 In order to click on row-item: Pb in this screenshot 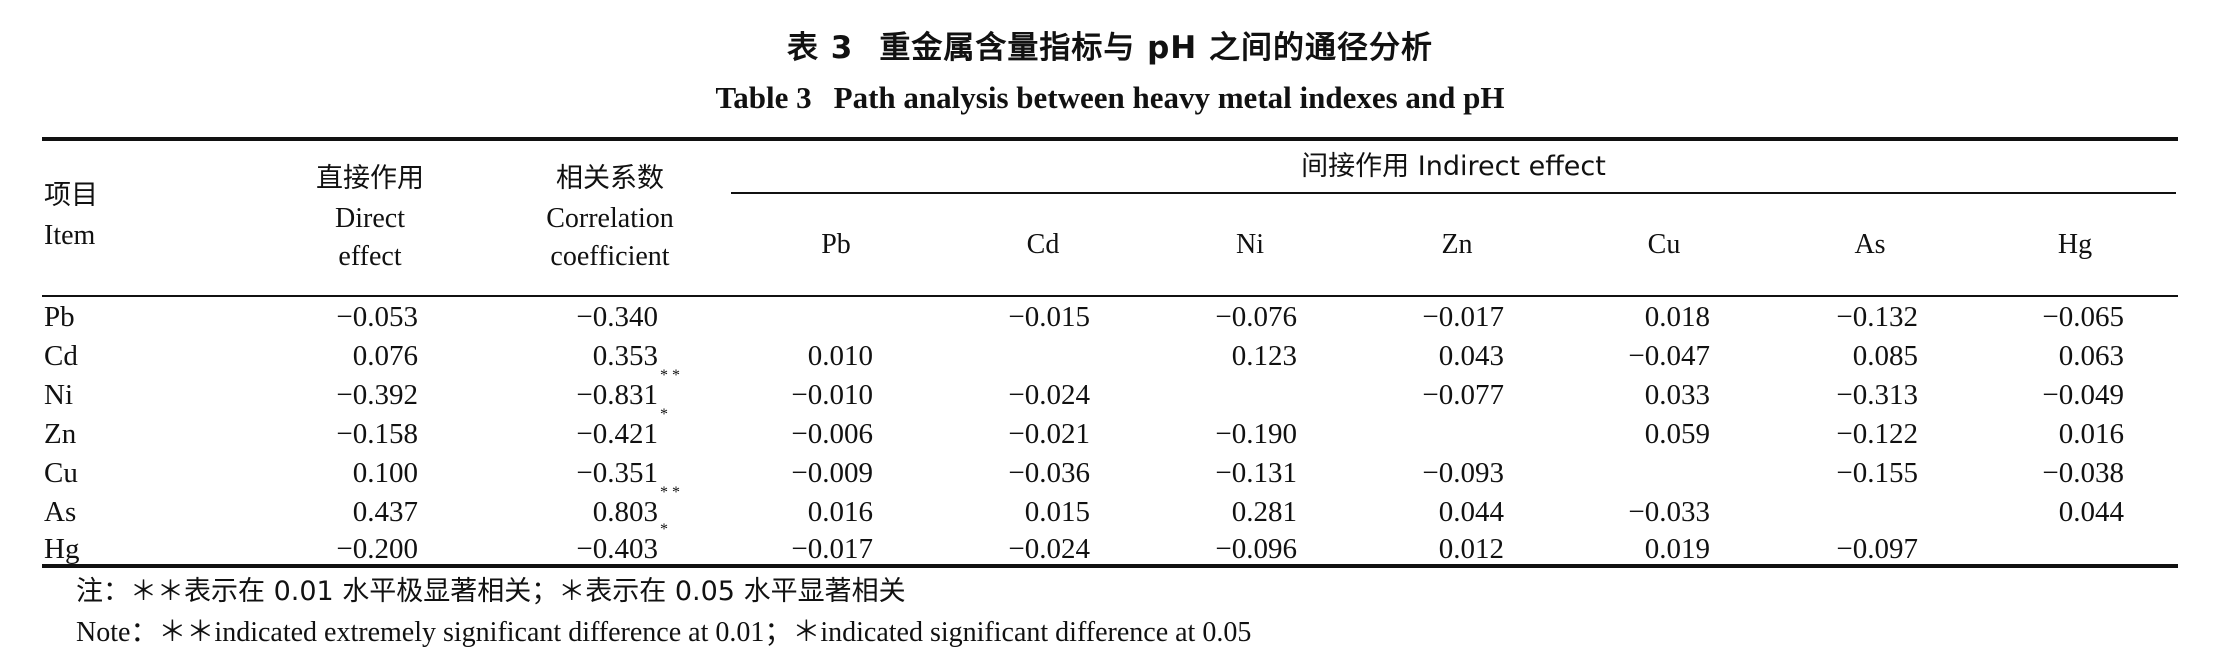, I will do `click(59, 317)`.